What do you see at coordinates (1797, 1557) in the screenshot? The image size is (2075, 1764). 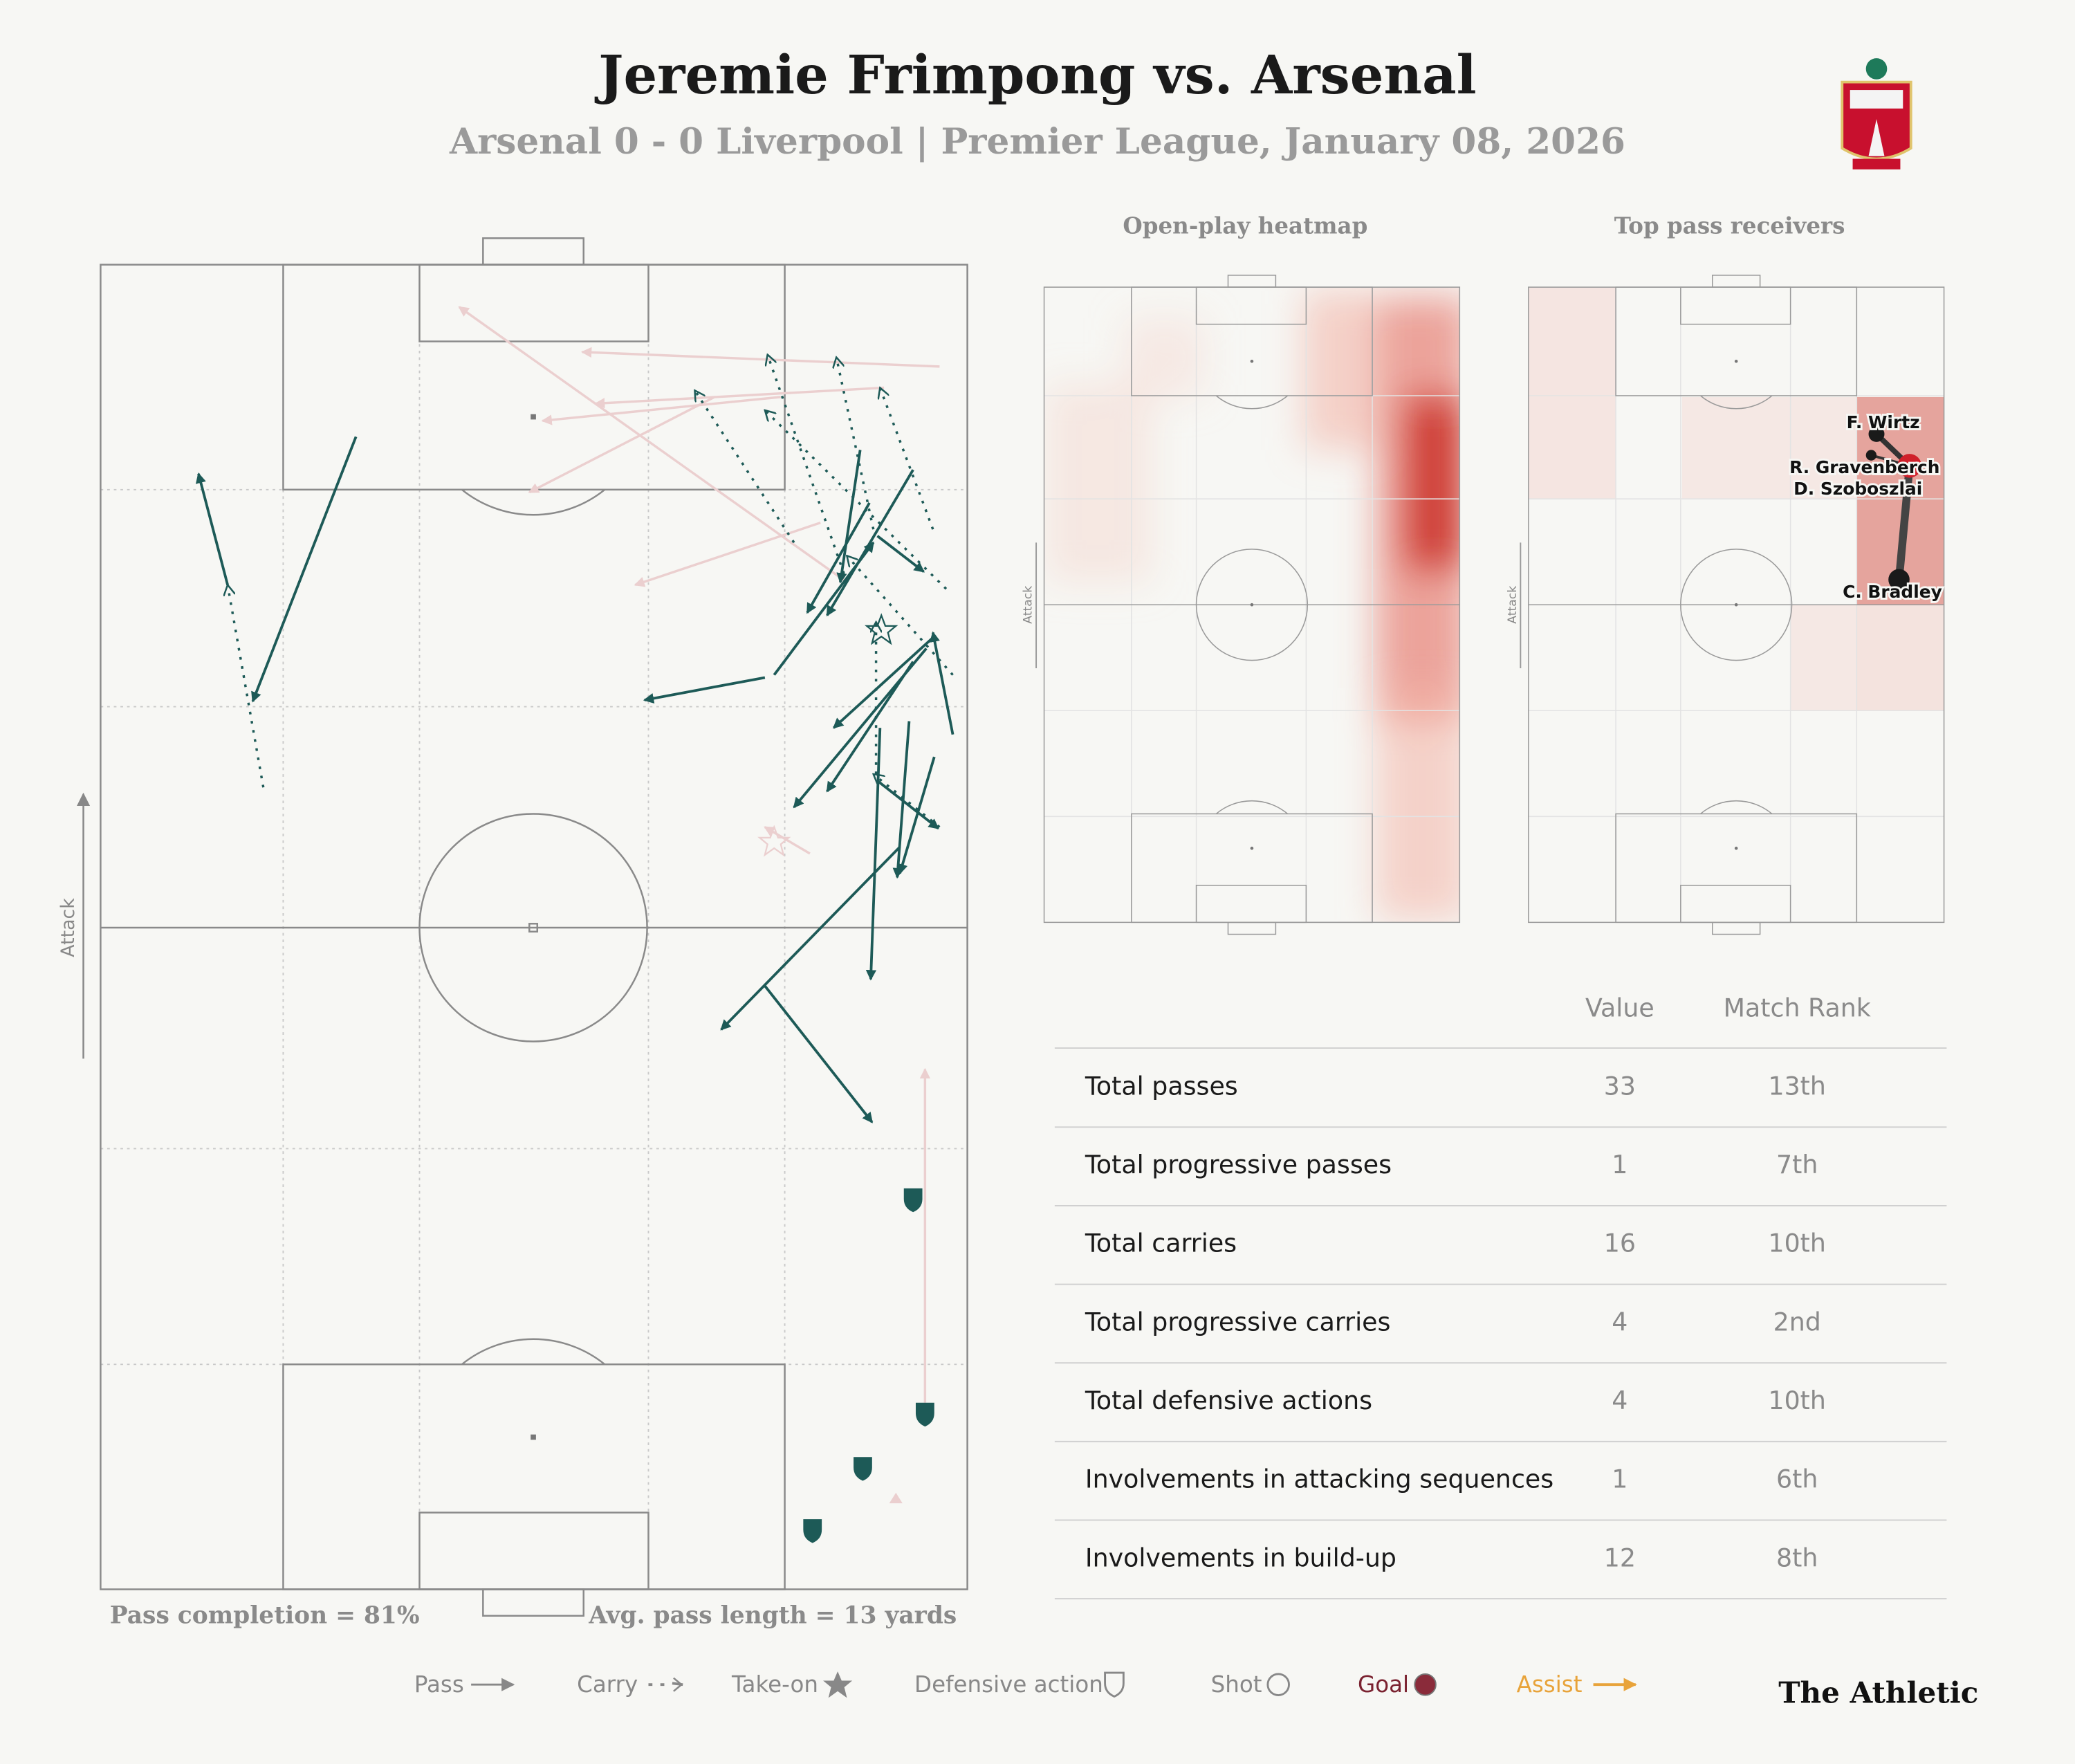 I see `row-rank: 8th` at bounding box center [1797, 1557].